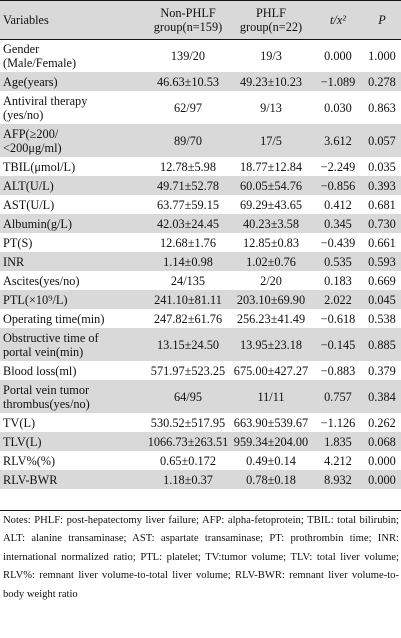 This screenshot has height=638, width=401. Describe the element at coordinates (382, 107) in the screenshot. I see `p-value: 0.863` at that location.